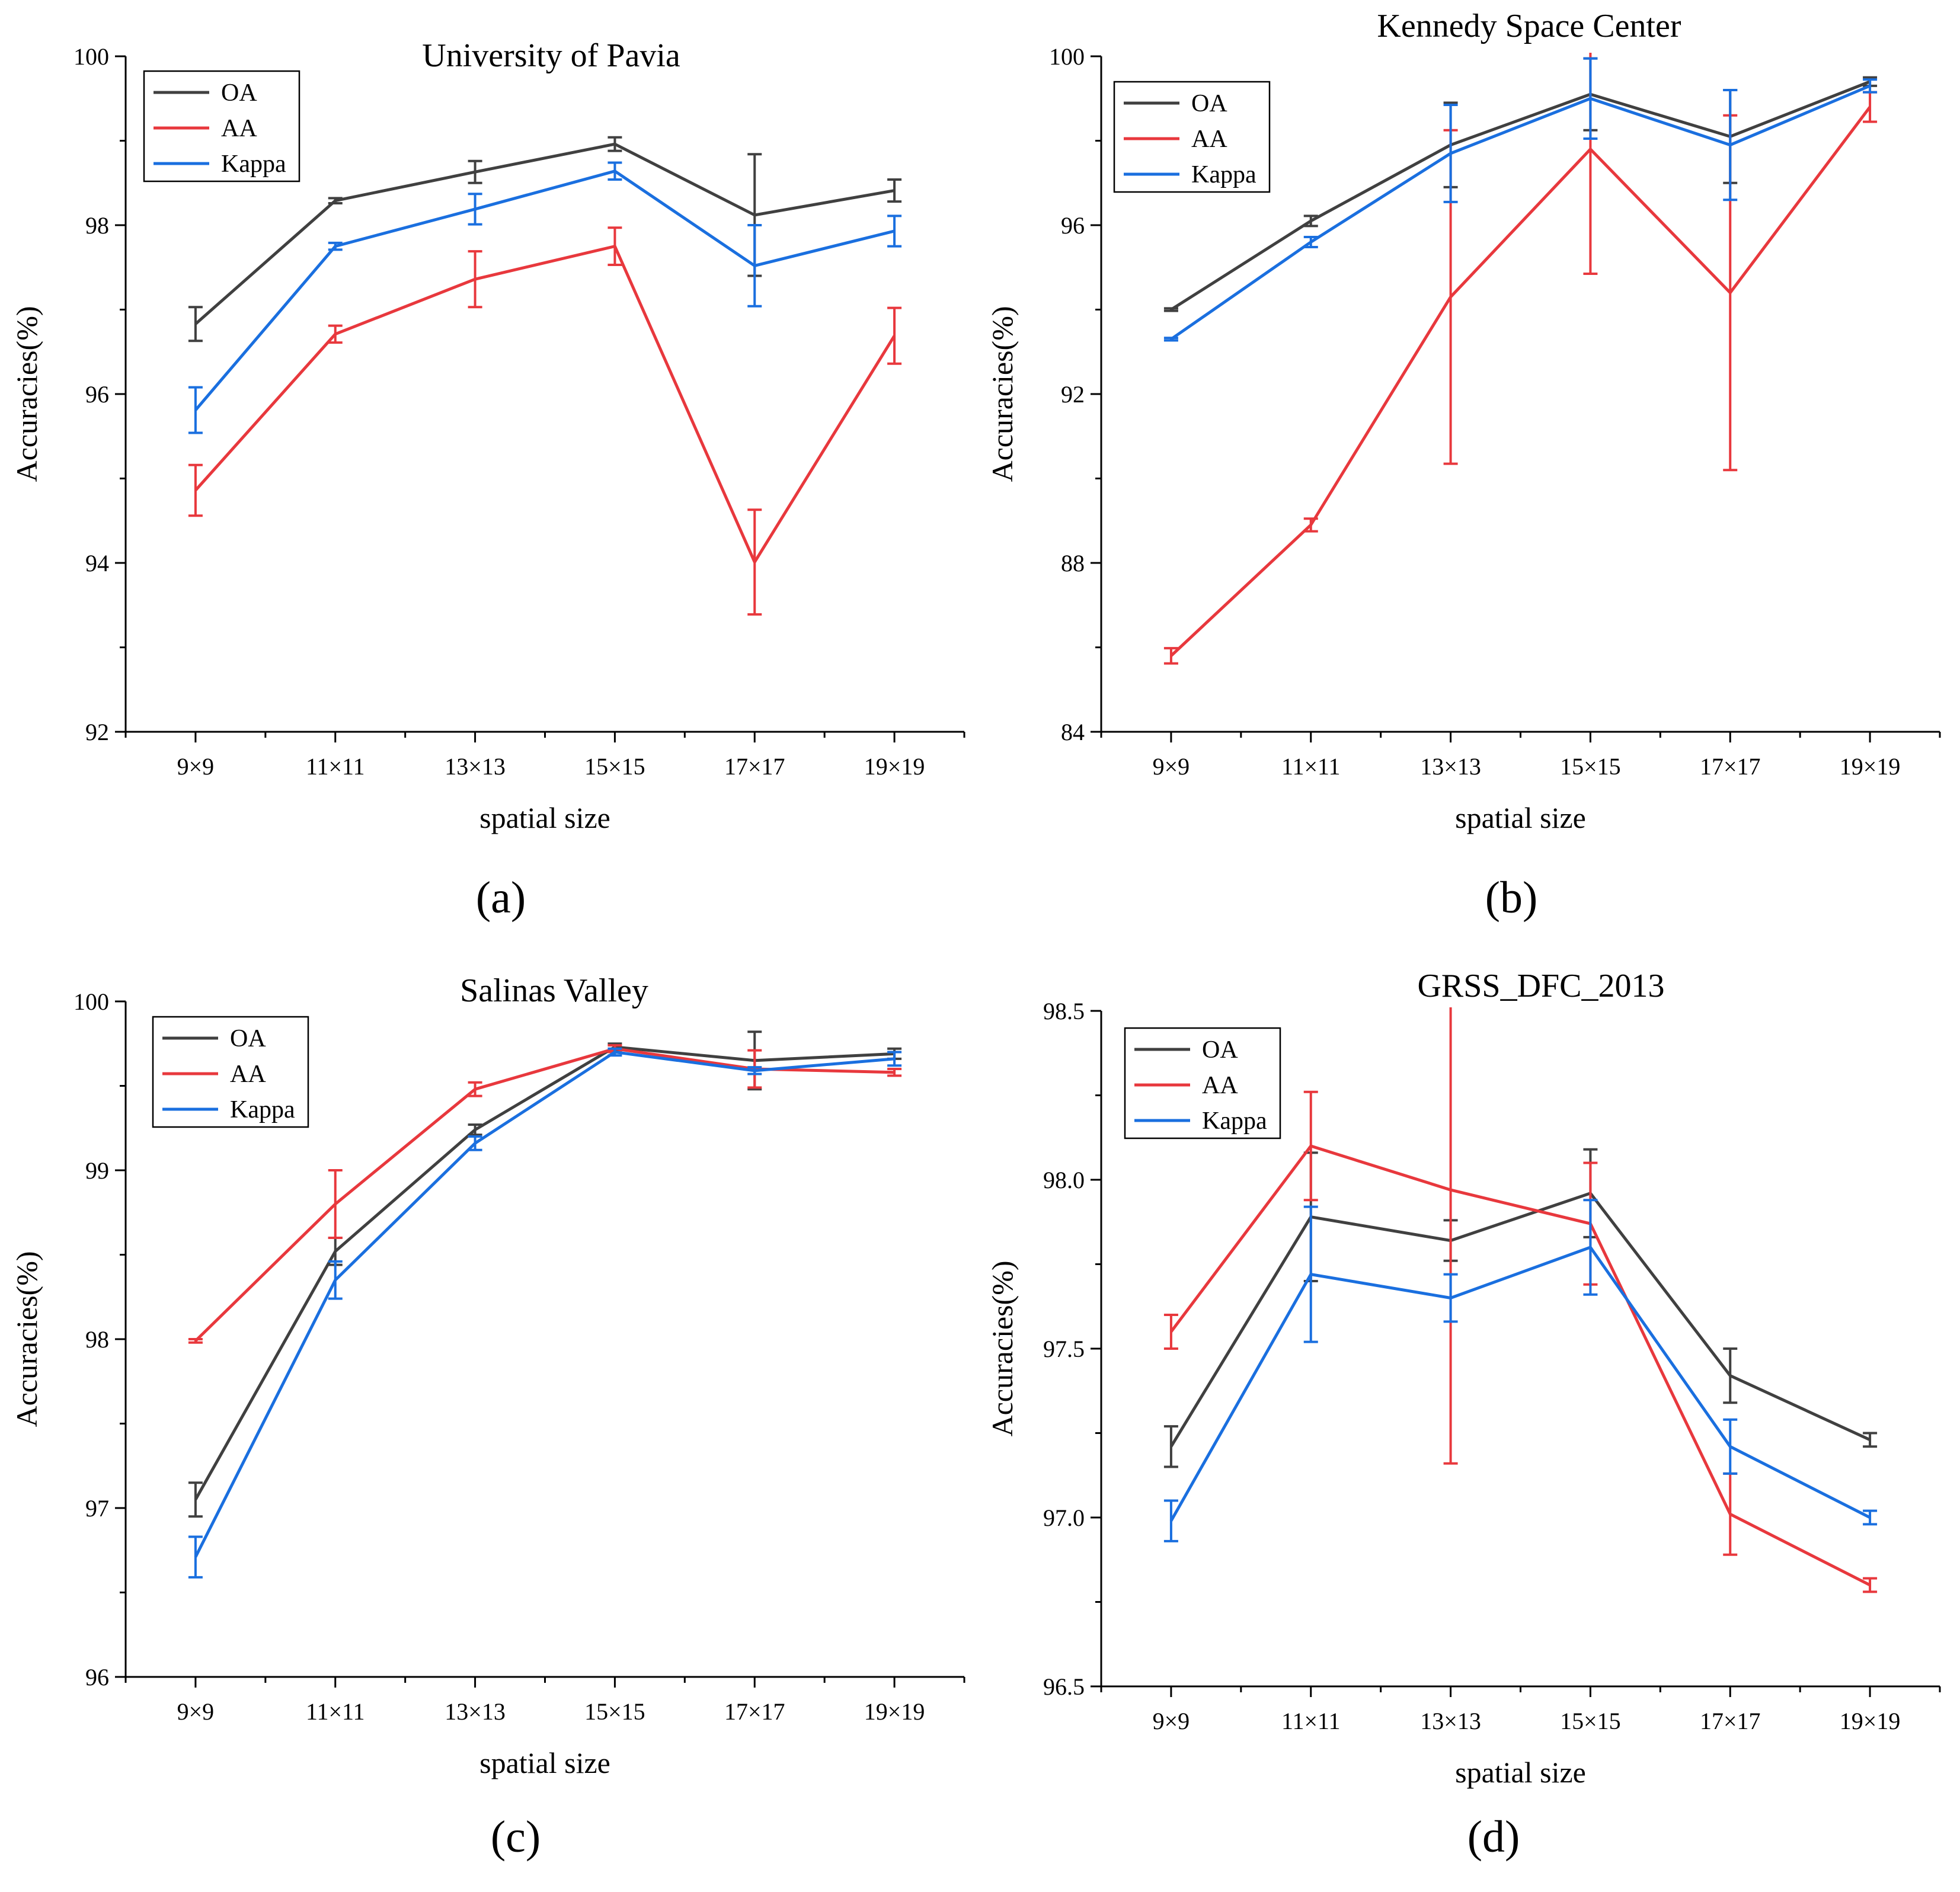 This screenshot has width=1960, height=1892. Describe the element at coordinates (1511, 898) in the screenshot. I see `panel-caption: (b)` at that location.